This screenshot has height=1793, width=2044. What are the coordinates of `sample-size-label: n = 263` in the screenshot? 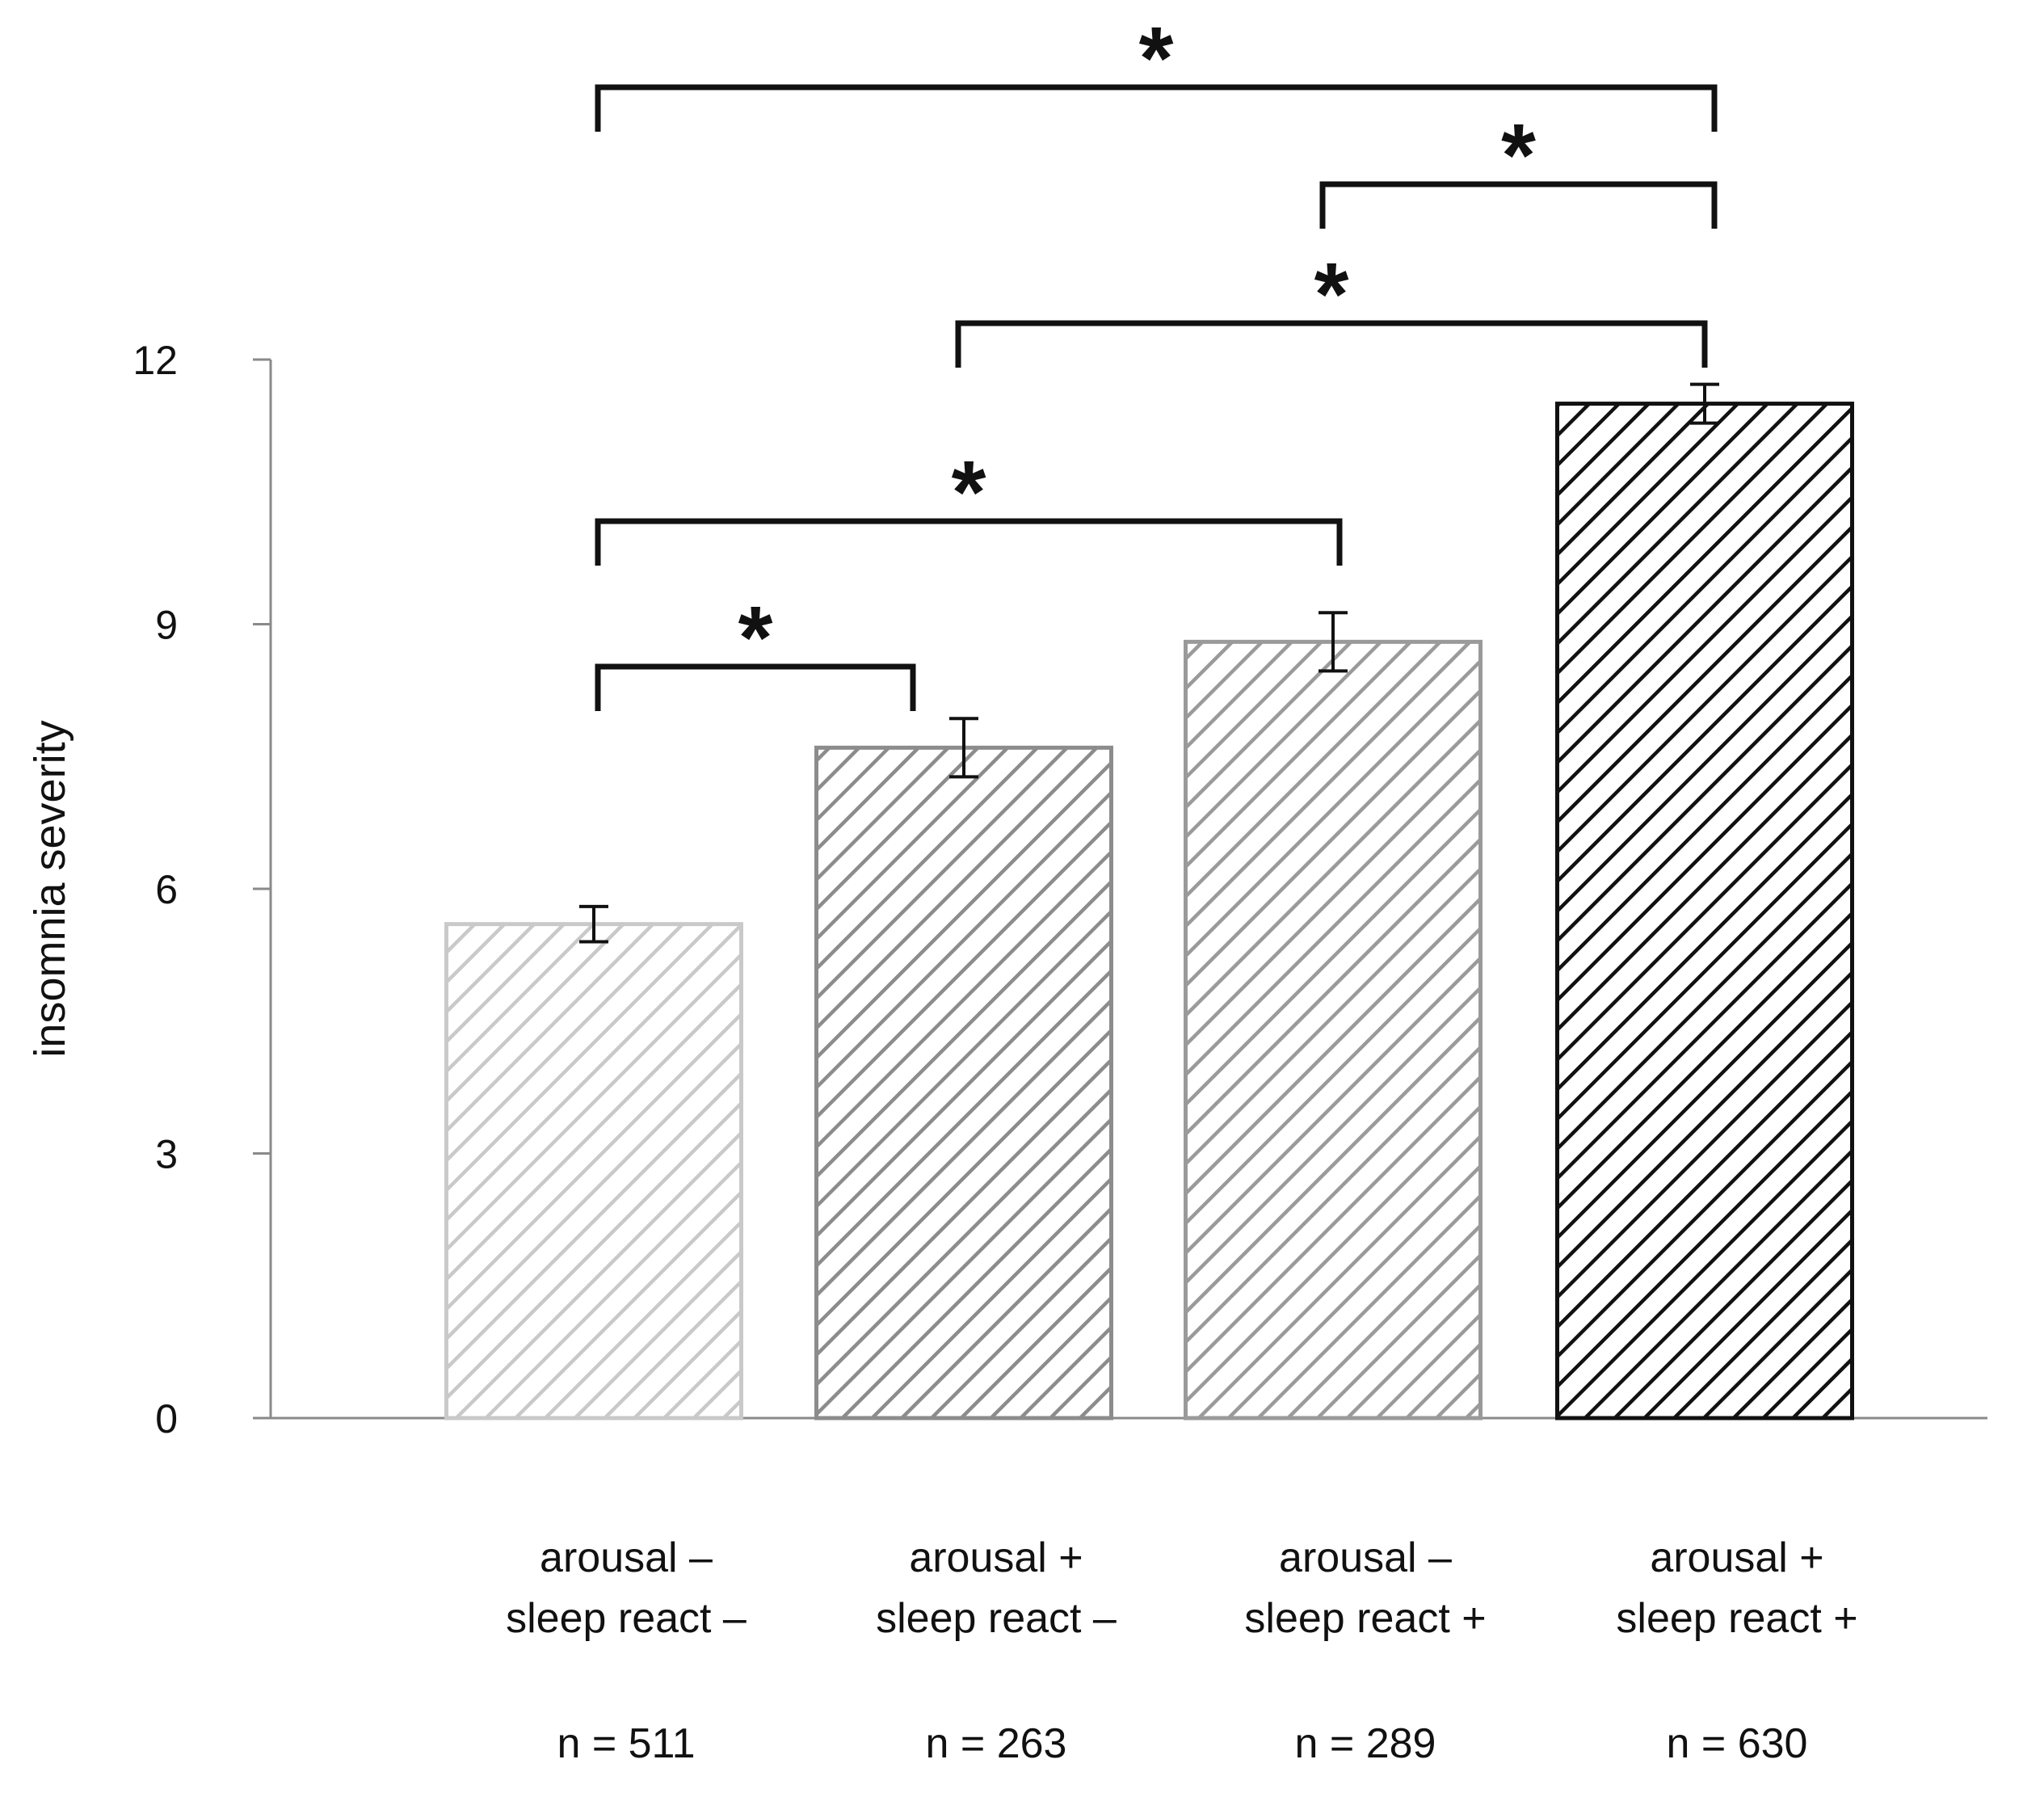 It's located at (996, 1743).